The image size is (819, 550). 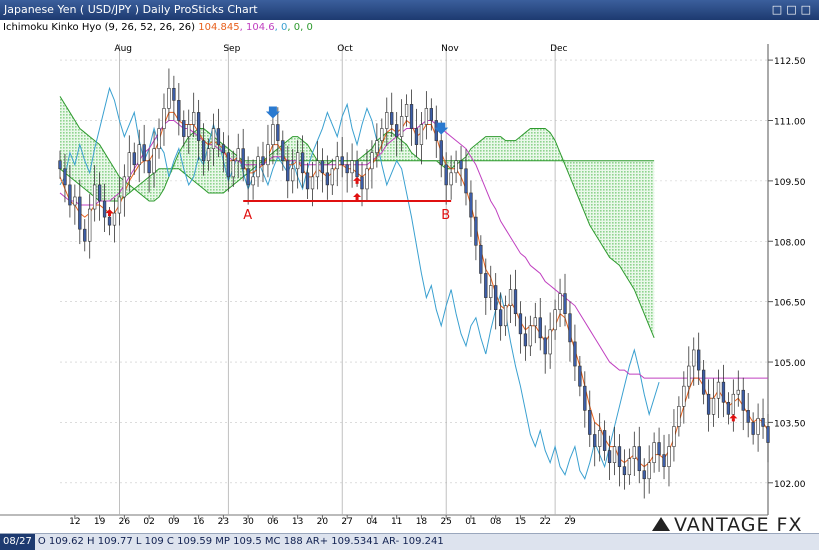 What do you see at coordinates (445, 215) in the screenshot?
I see `annotation-label: B` at bounding box center [445, 215].